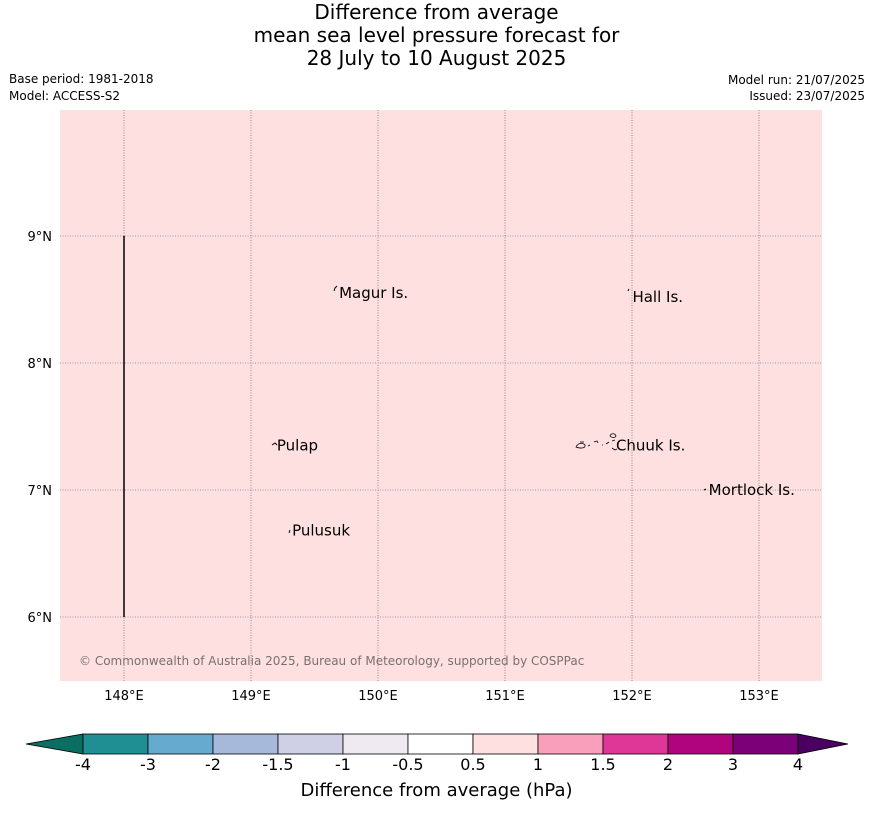  What do you see at coordinates (373, 293) in the screenshot?
I see `place-label: Magur Is.` at bounding box center [373, 293].